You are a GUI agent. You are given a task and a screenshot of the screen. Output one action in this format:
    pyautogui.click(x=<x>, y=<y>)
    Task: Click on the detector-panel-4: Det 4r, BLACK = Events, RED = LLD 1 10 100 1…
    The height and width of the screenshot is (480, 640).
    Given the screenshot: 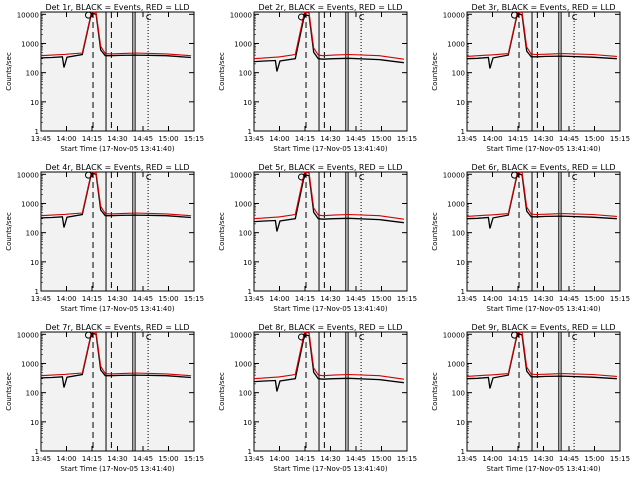 What is the action you would take?
    pyautogui.click(x=104, y=238)
    